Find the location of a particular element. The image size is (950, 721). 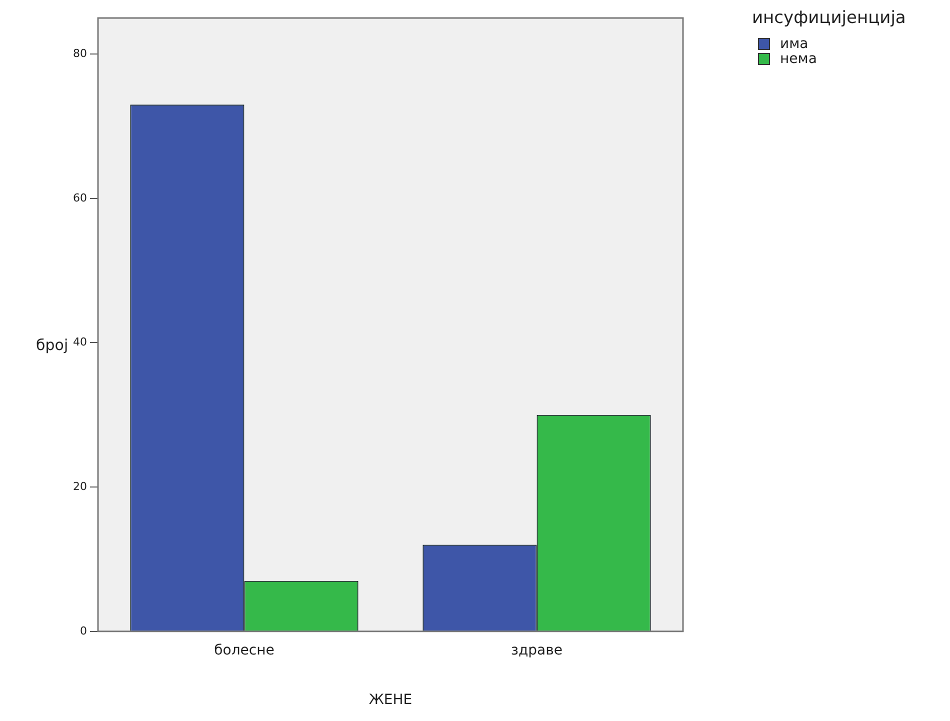

x-tick-label: здраве is located at coordinates (536, 650).